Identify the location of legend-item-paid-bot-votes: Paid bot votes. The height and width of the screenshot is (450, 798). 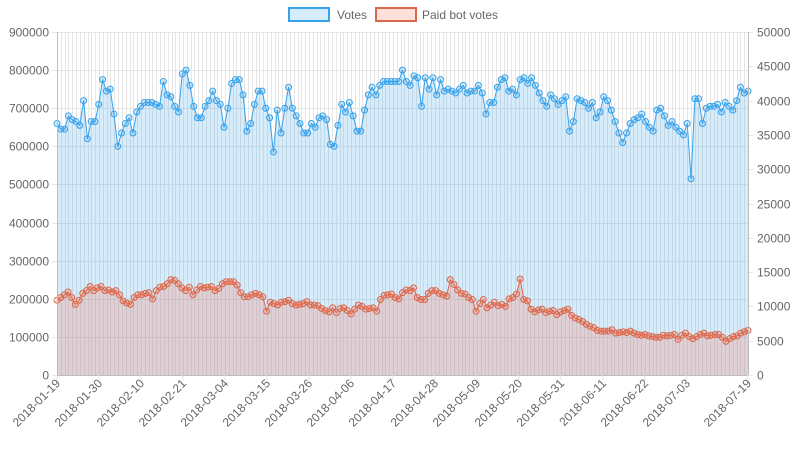
(436, 14).